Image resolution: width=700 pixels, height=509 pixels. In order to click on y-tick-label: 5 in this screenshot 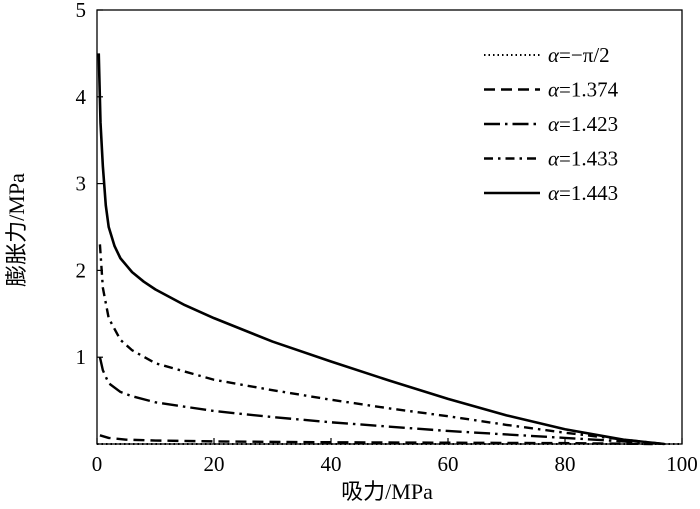, I will do `click(81, 11)`.